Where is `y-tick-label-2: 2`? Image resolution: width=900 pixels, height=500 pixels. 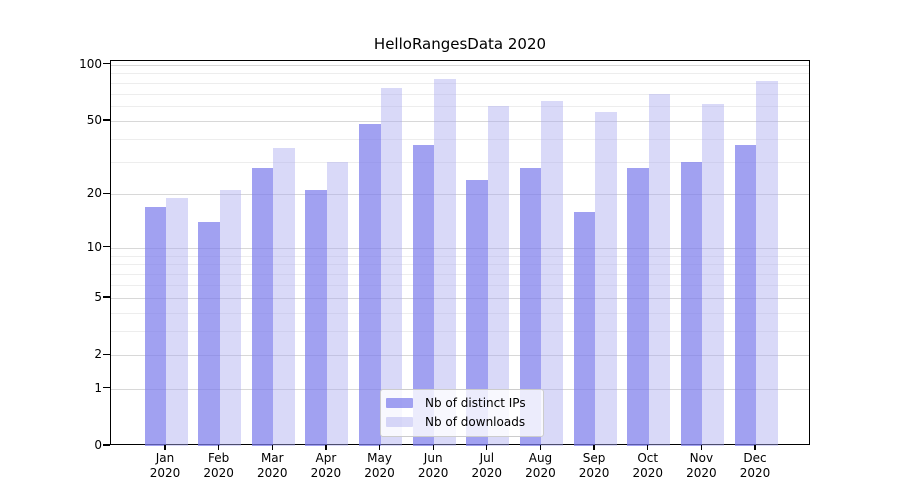
y-tick-label-2: 2 is located at coordinates (98, 354).